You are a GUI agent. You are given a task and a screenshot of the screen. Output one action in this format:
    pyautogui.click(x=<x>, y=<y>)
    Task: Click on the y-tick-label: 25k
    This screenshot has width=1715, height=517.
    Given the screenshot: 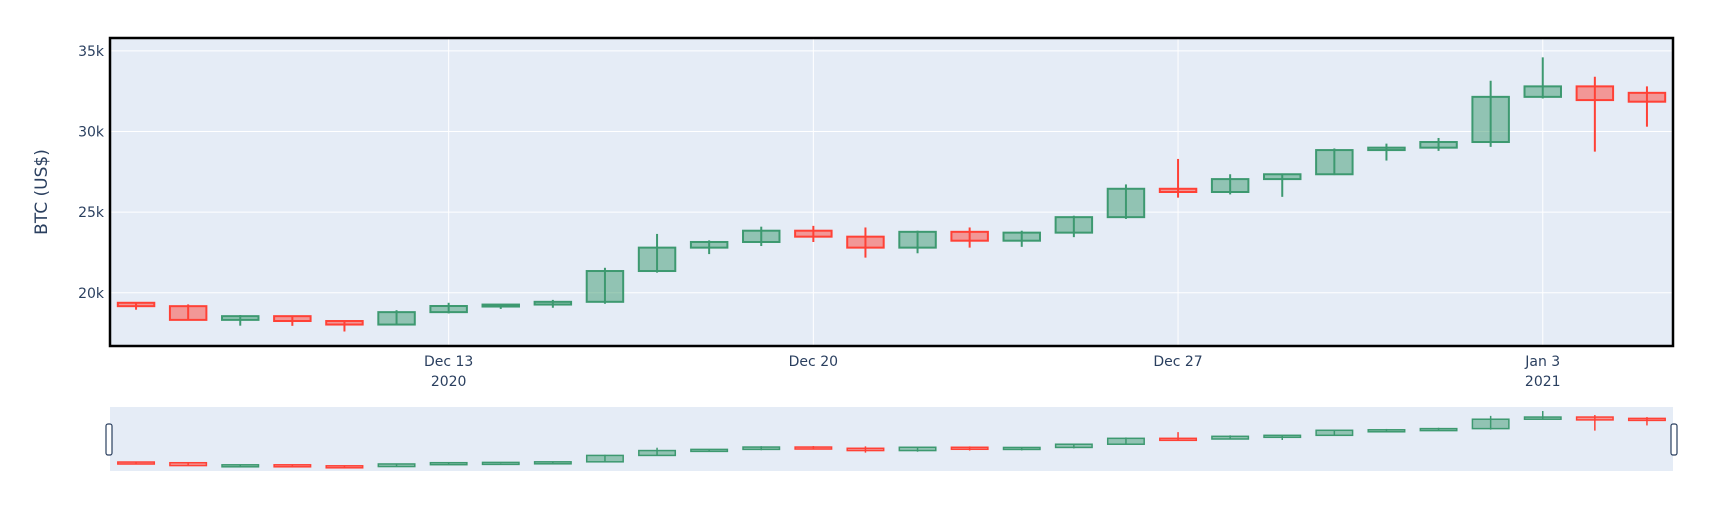 What is the action you would take?
    pyautogui.click(x=91, y=213)
    